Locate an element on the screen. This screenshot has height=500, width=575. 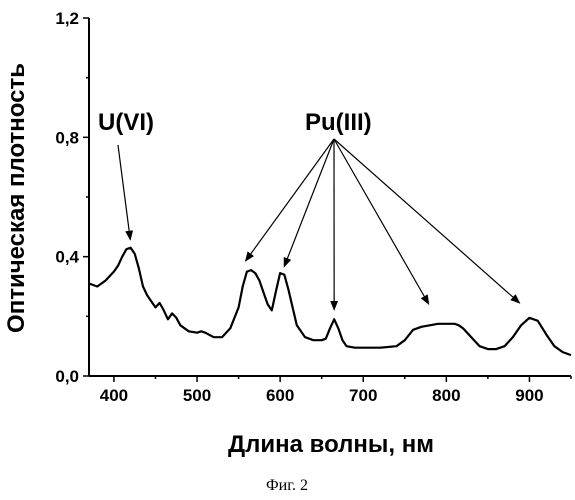
x-tick-label: 700 is located at coordinates (363, 395).